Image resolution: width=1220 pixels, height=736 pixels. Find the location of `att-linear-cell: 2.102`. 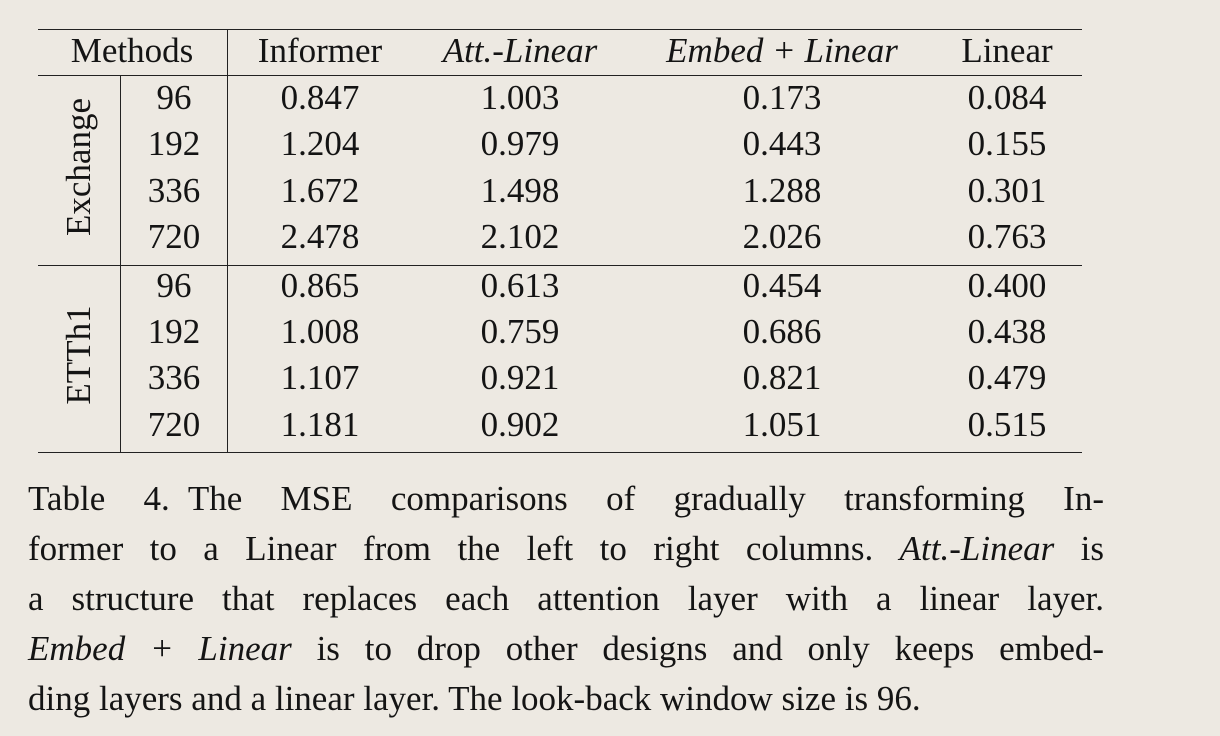

att-linear-cell: 2.102 is located at coordinates (520, 236).